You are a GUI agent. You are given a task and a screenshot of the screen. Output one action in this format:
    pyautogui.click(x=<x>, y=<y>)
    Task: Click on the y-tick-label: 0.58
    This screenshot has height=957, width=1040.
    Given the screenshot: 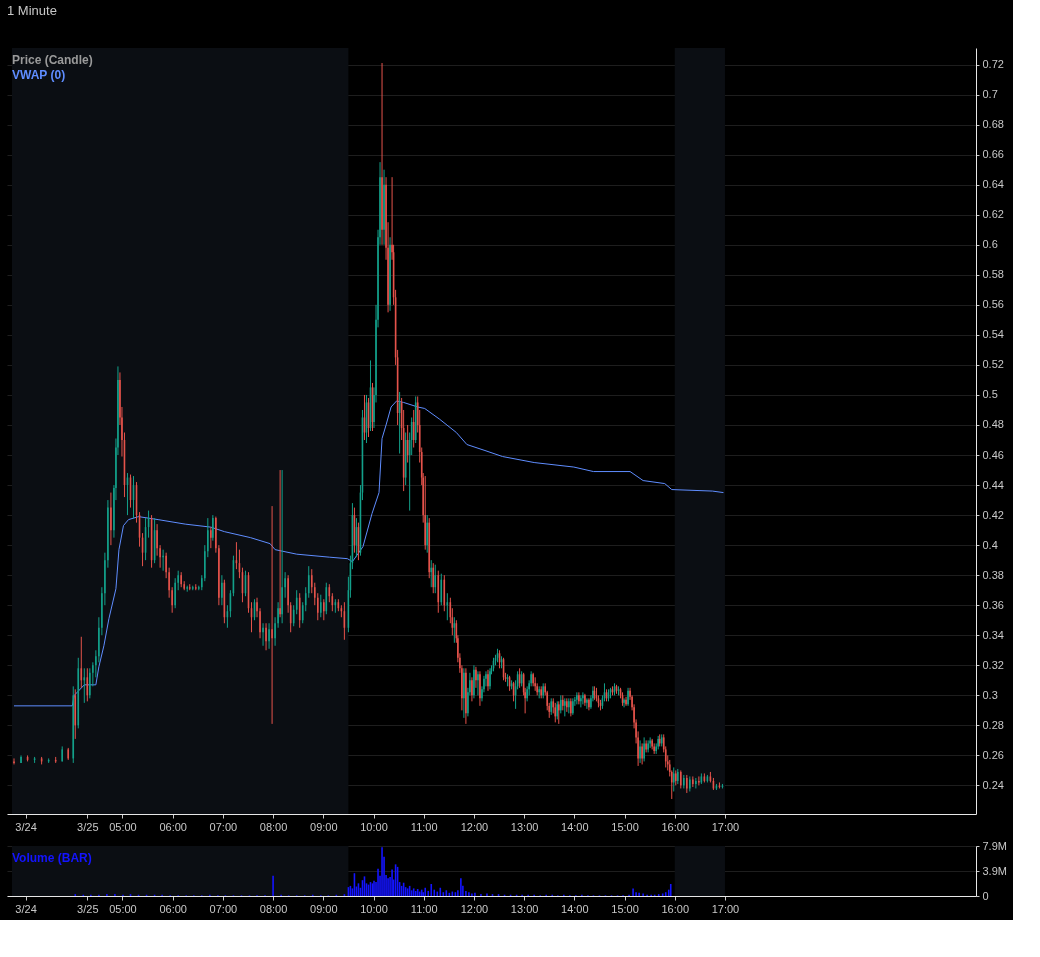 What is the action you would take?
    pyautogui.click(x=993, y=274)
    